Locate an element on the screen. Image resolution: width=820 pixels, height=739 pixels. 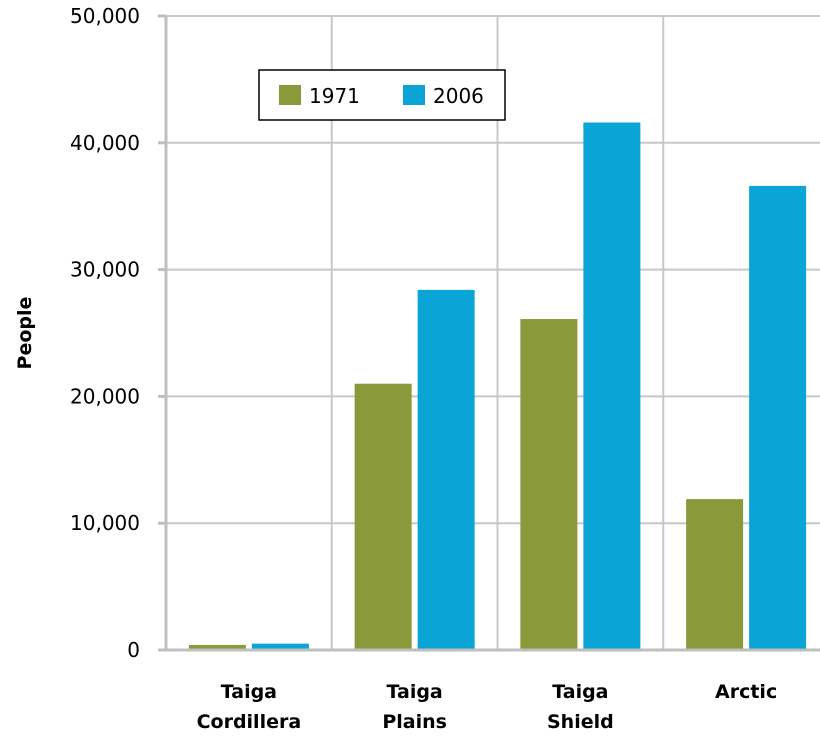
x-tick-label: Arctic is located at coordinates (746, 692).